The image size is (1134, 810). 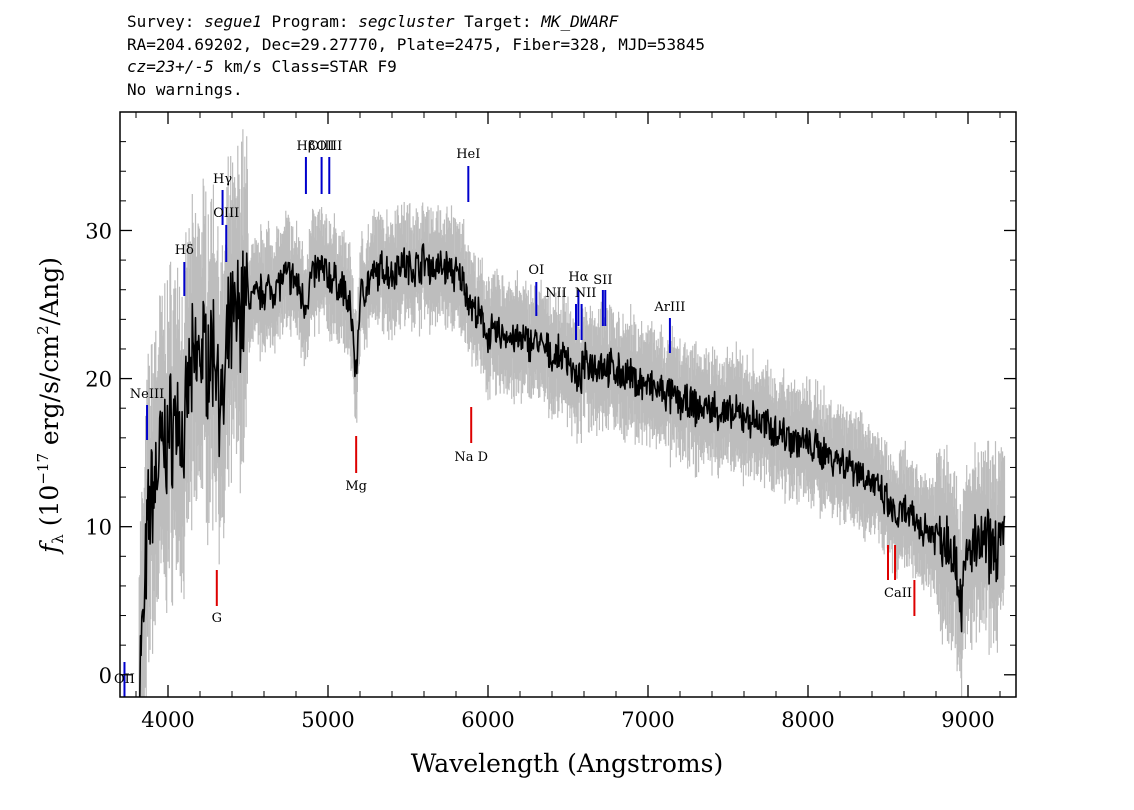 What do you see at coordinates (147, 394) in the screenshot?
I see `line-label-neiii: NeIII` at bounding box center [147, 394].